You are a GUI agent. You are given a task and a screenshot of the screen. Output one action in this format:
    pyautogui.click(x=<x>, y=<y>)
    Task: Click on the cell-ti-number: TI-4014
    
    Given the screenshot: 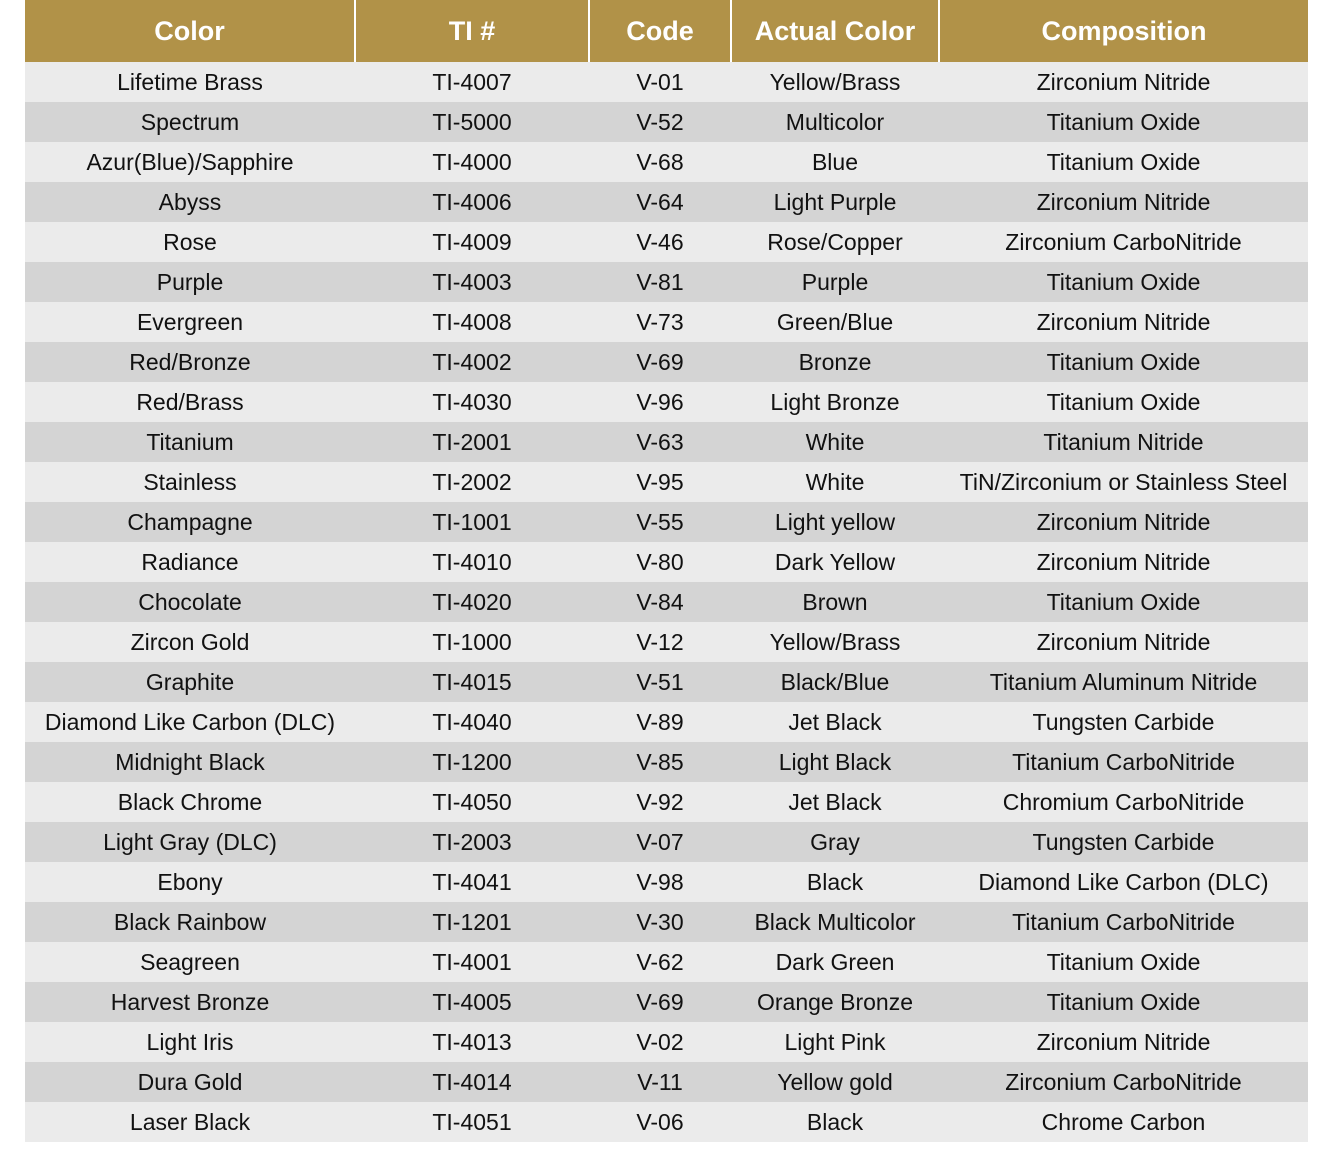 What is the action you would take?
    pyautogui.click(x=472, y=1082)
    